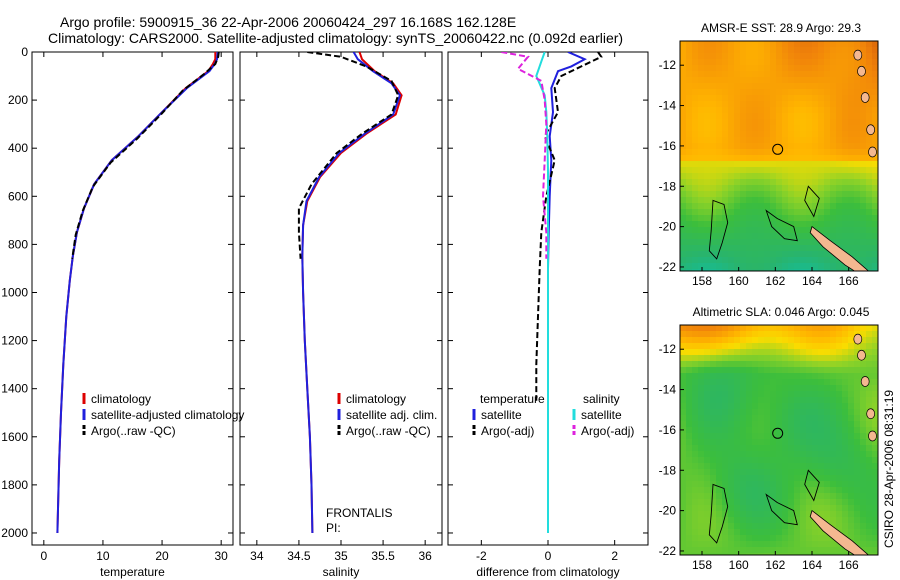 The height and width of the screenshot is (580, 900). I want to click on salinity-line-argo-raw-qc-, so click(348, 155).